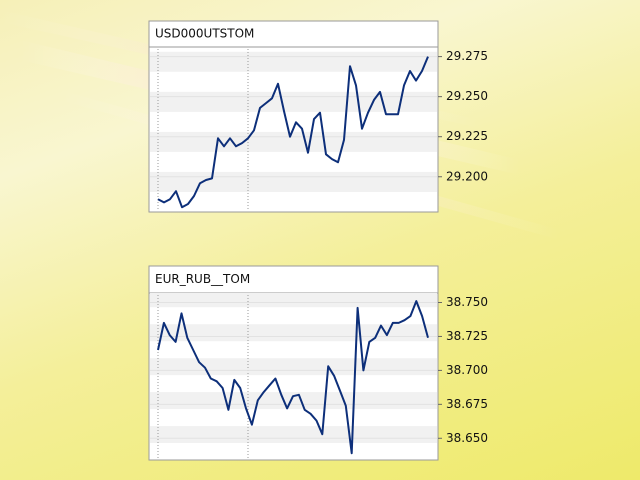 The width and height of the screenshot is (640, 480). What do you see at coordinates (467, 56) in the screenshot?
I see `y-tick-label: 29.275` at bounding box center [467, 56].